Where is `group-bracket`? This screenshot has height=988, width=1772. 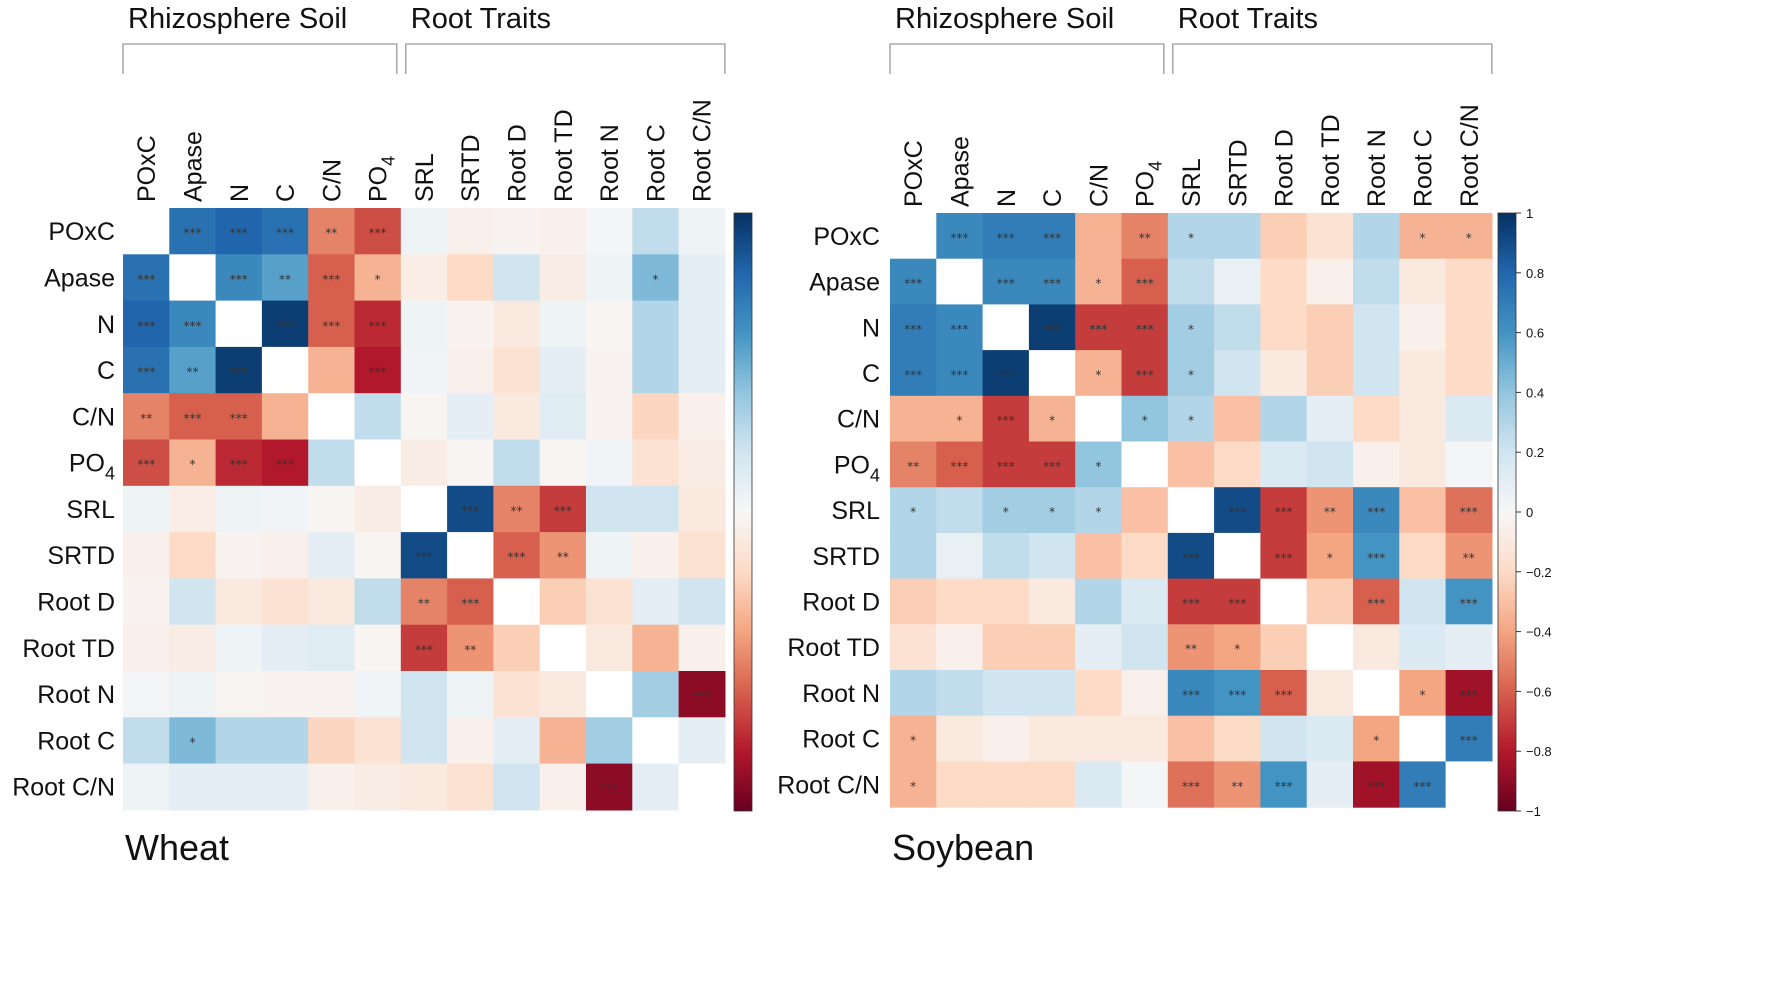 group-bracket is located at coordinates (565, 58).